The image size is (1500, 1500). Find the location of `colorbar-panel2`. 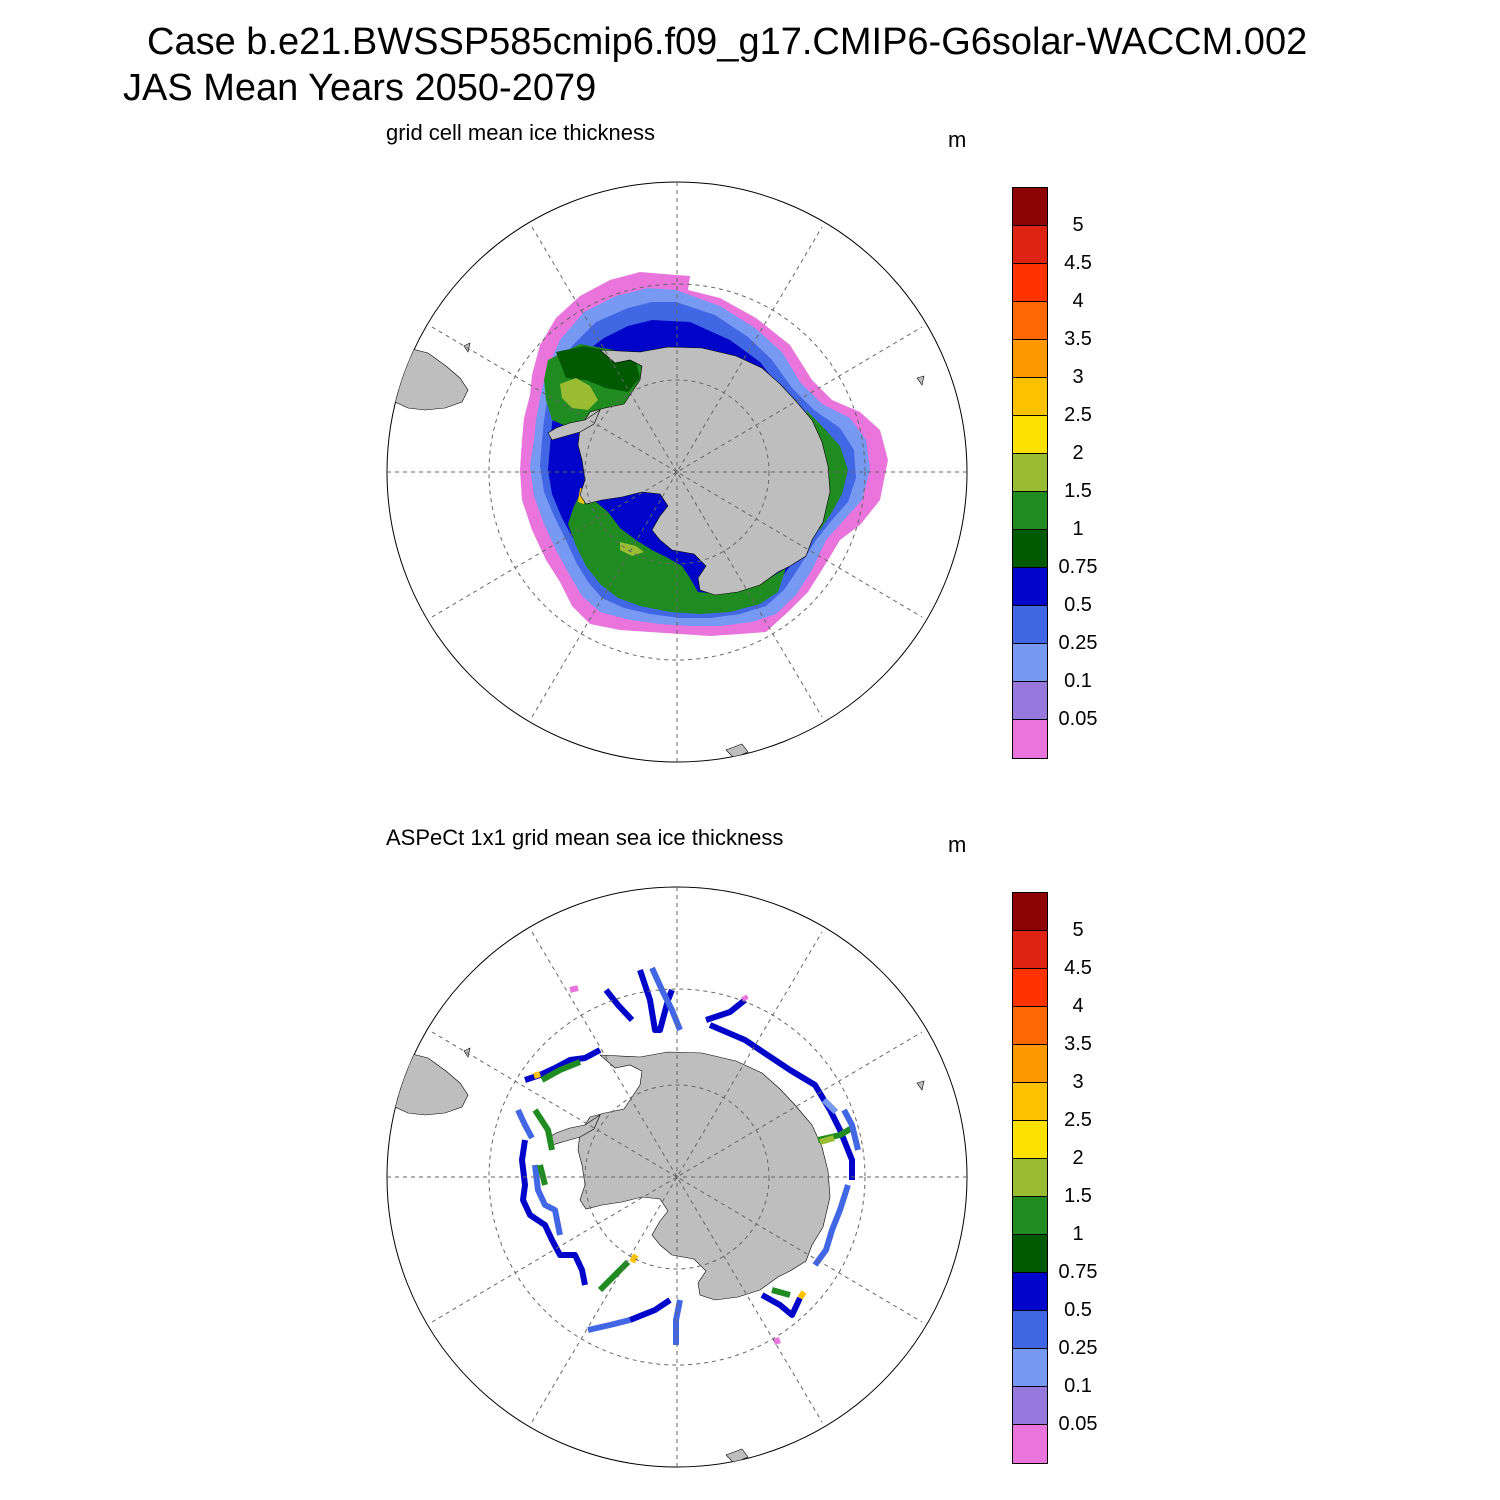

colorbar-panel2 is located at coordinates (1030, 1178).